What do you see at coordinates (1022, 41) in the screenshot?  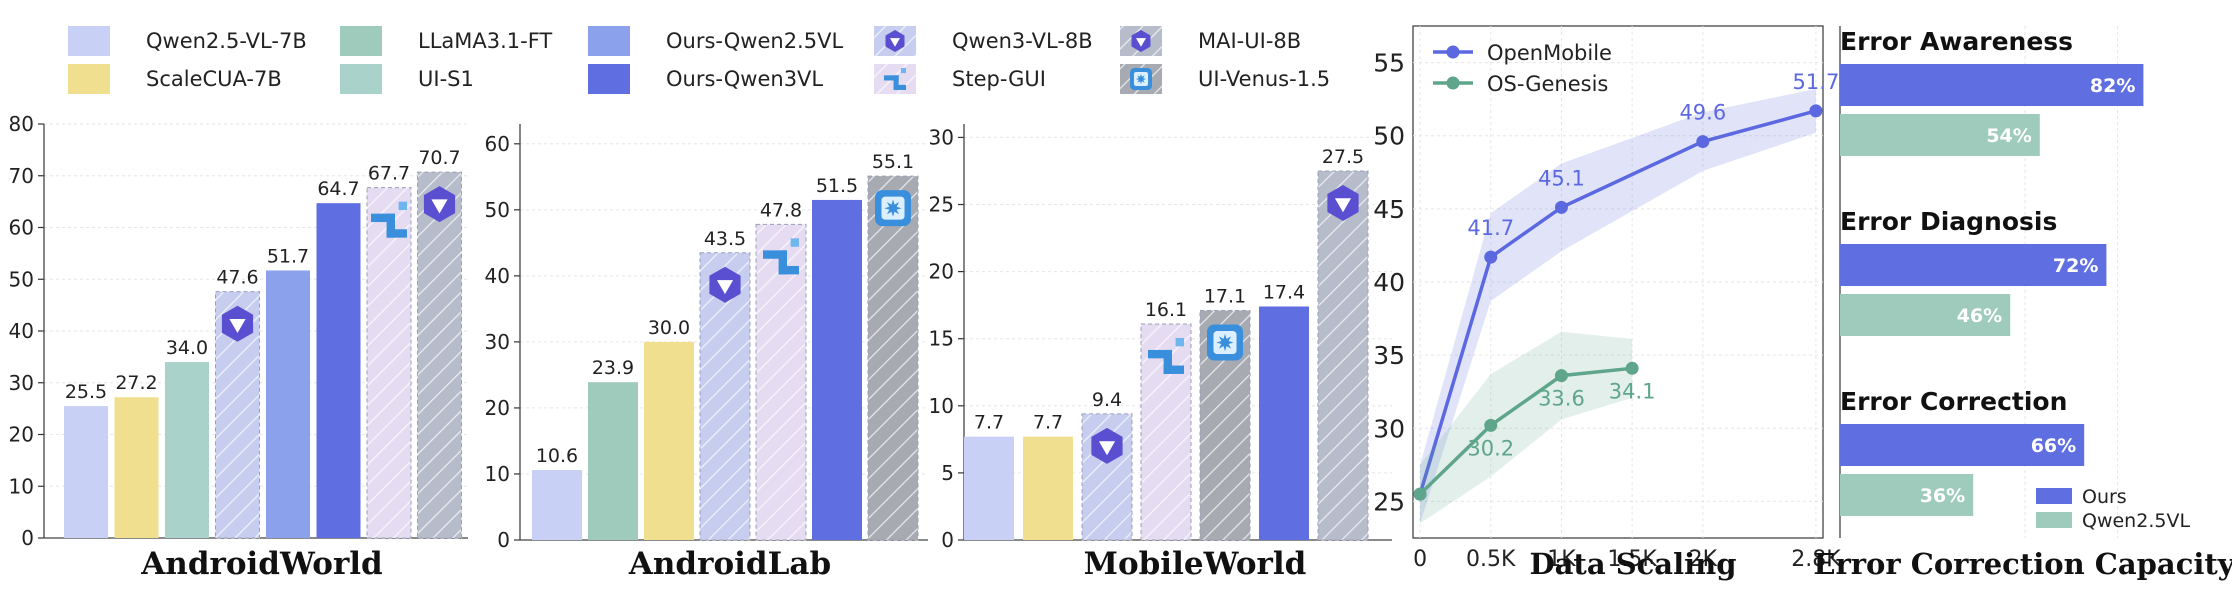 I see `legend-label: Qwen3-VL-8B` at bounding box center [1022, 41].